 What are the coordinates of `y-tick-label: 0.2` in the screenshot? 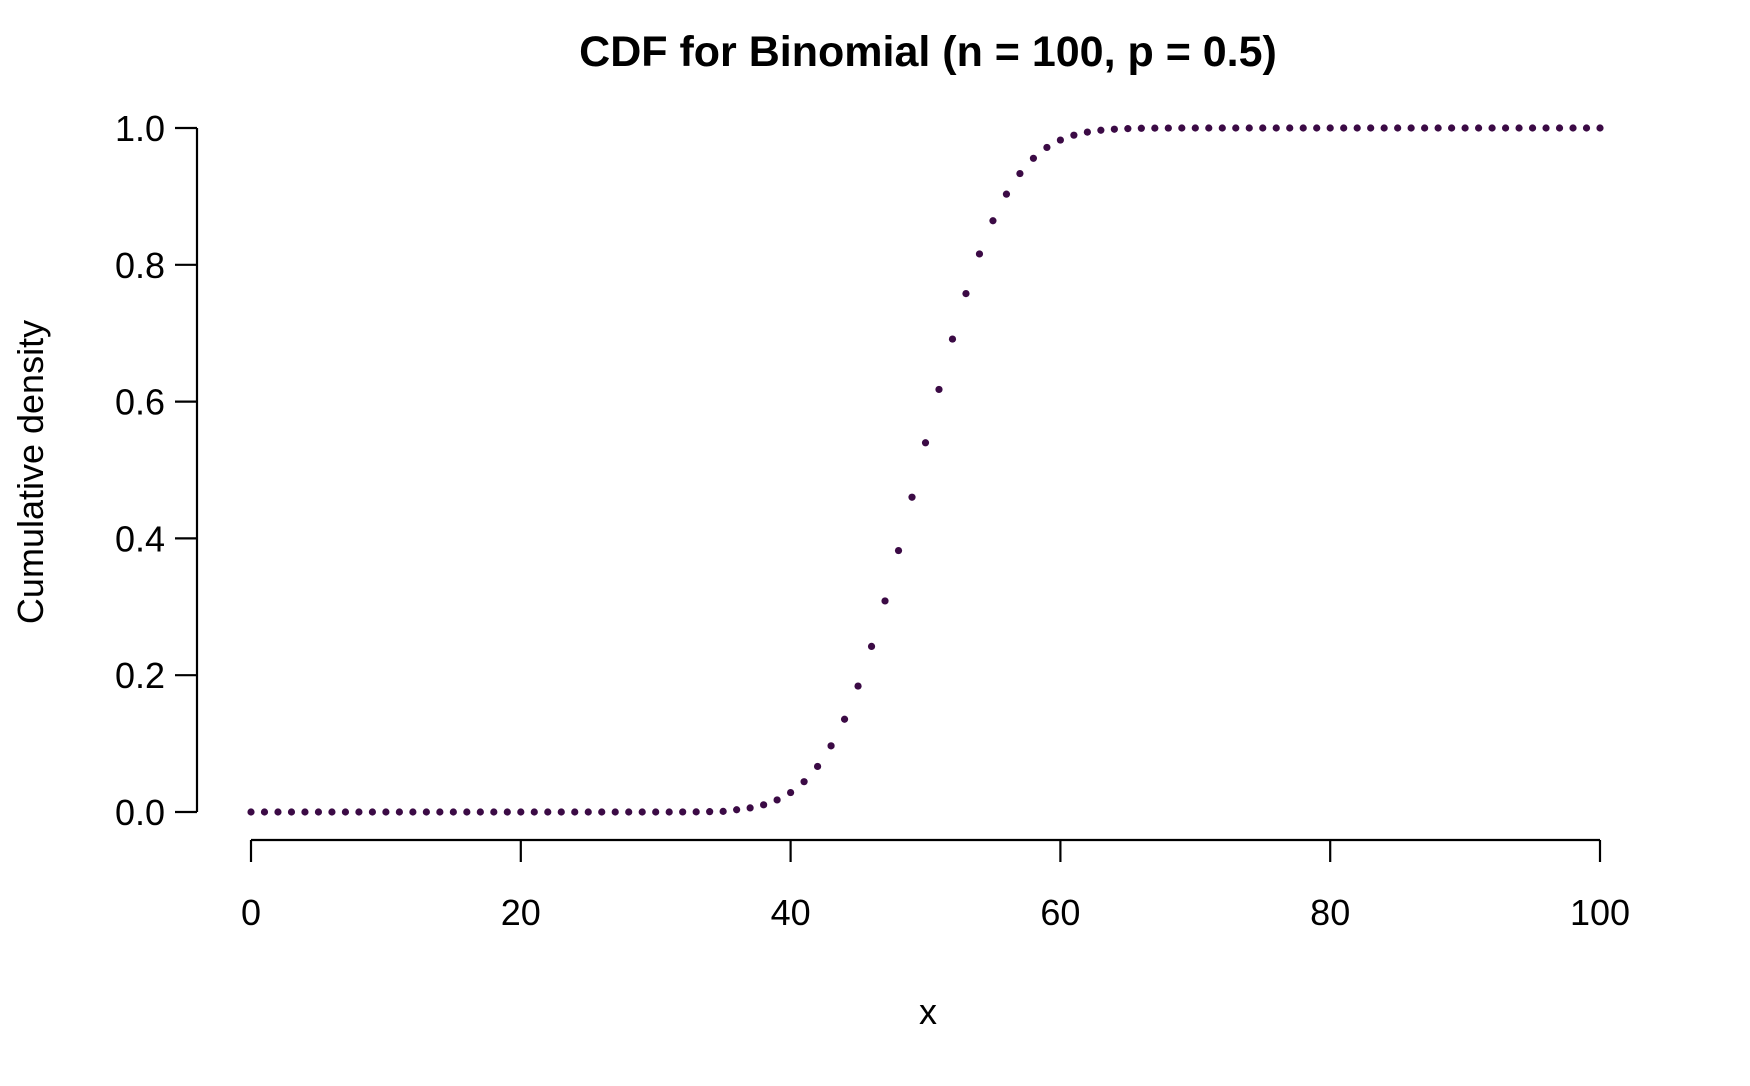 It's located at (140, 675).